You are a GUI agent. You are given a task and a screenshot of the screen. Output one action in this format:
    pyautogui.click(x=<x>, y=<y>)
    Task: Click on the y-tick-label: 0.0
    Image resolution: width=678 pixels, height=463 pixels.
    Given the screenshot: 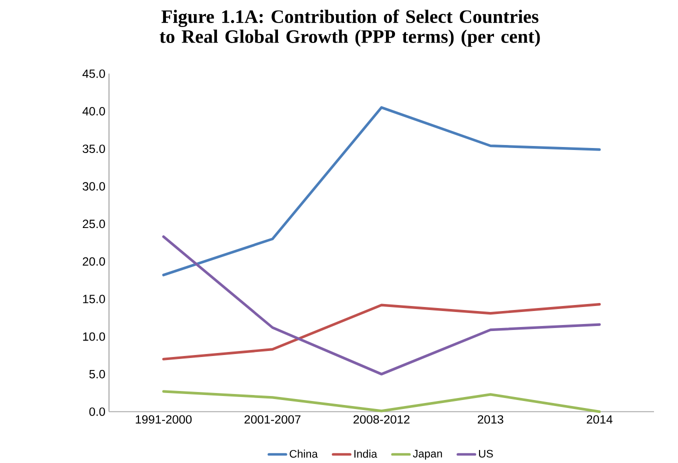 What is the action you would take?
    pyautogui.click(x=97, y=411)
    